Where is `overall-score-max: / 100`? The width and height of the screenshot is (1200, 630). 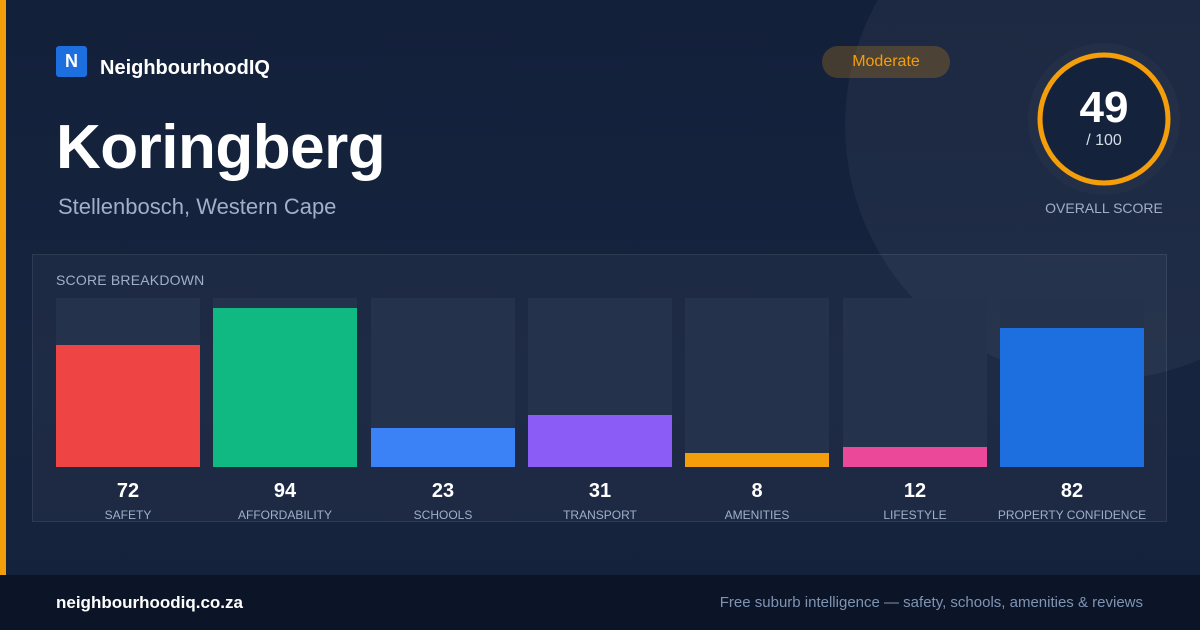
overall-score-max: / 100 is located at coordinates (1104, 140).